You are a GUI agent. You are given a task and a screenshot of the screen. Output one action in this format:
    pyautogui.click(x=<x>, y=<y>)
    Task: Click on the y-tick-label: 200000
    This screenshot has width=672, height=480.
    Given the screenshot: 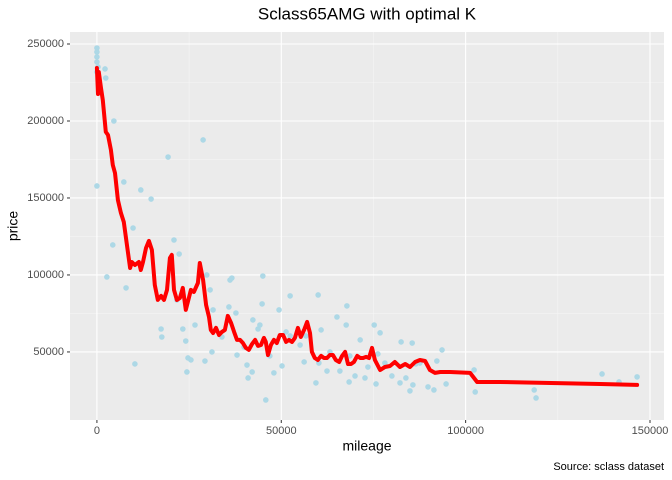 What is the action you would take?
    pyautogui.click(x=45, y=121)
    